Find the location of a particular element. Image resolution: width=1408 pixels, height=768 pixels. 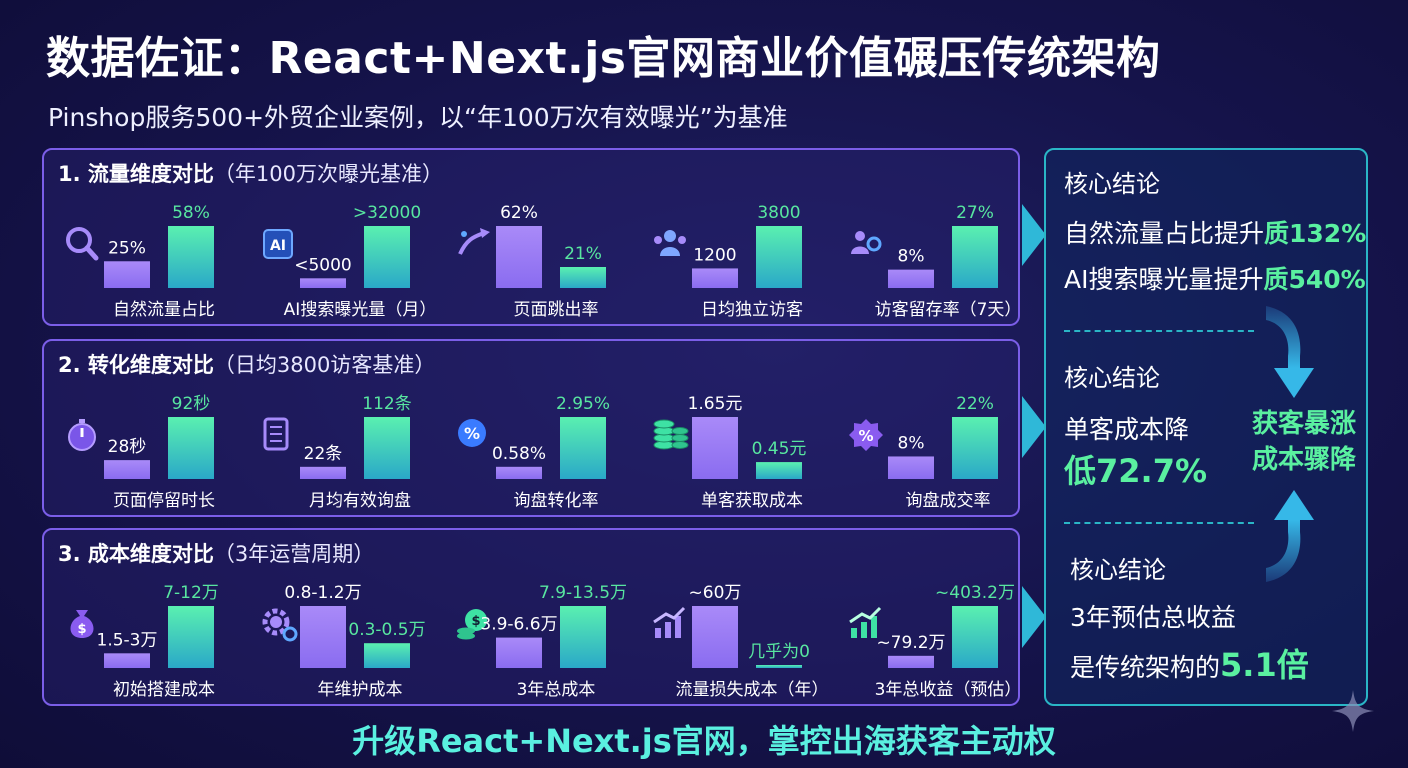

rising-bars-icon is located at coordinates (669, 622).